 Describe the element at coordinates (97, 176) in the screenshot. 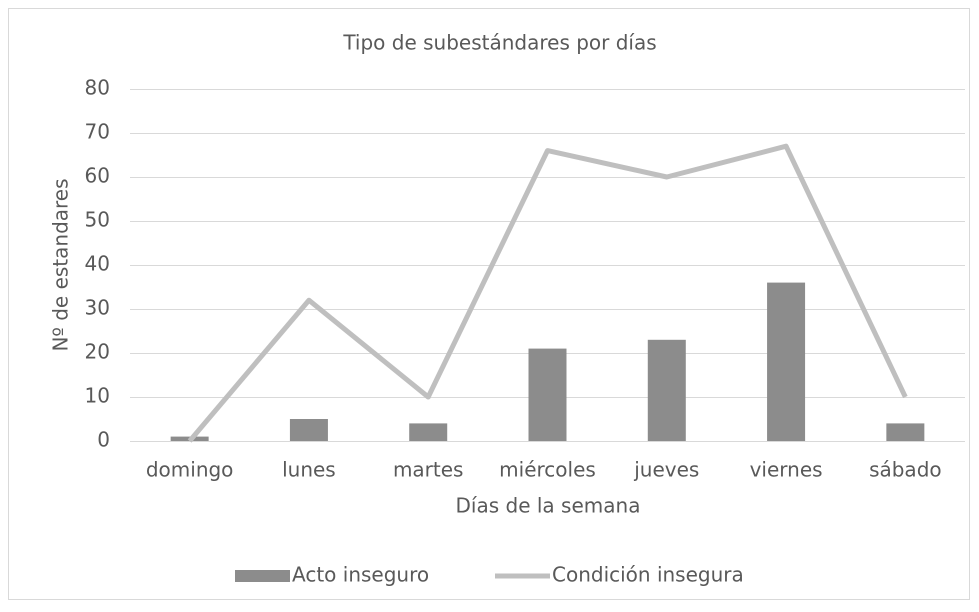

I see `y-tick-label: 60` at that location.